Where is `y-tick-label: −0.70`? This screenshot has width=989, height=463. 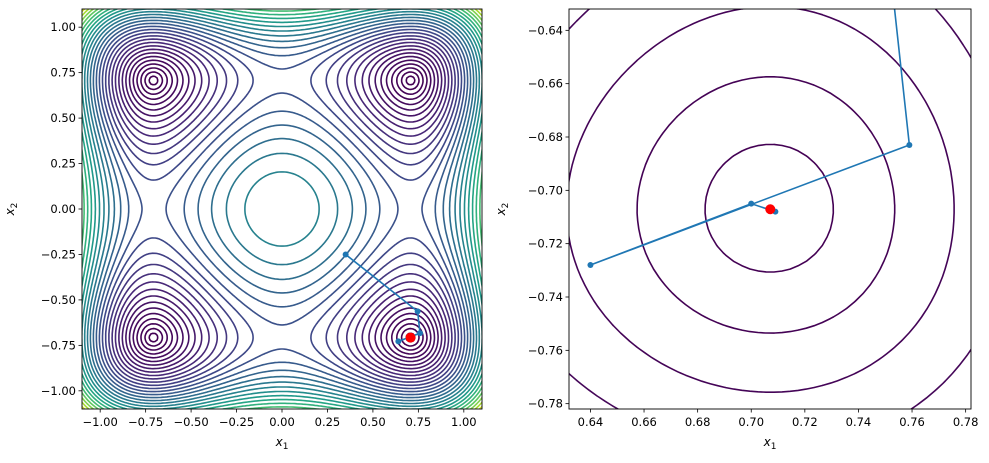 y-tick-label: −0.70 is located at coordinates (545, 190).